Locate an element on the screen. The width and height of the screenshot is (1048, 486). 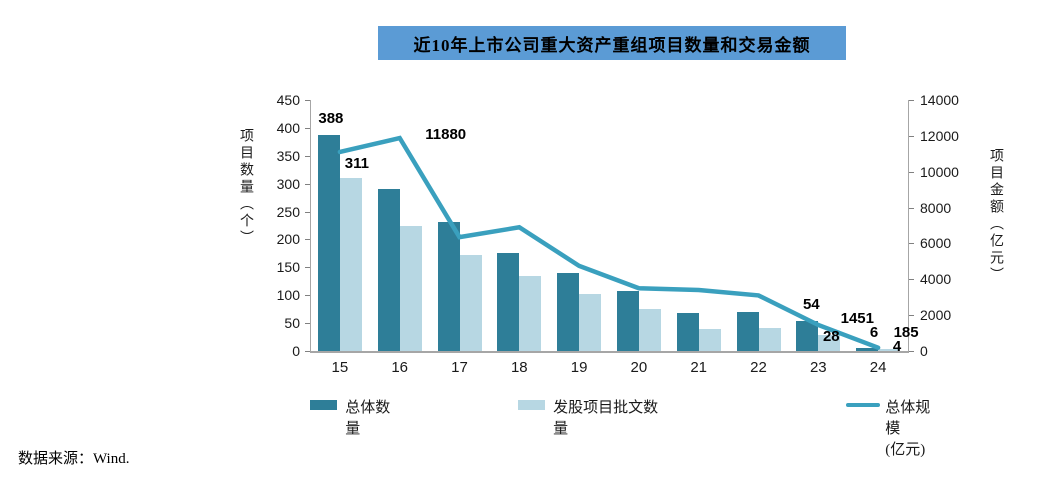
data-label: 388 is located at coordinates (331, 118).